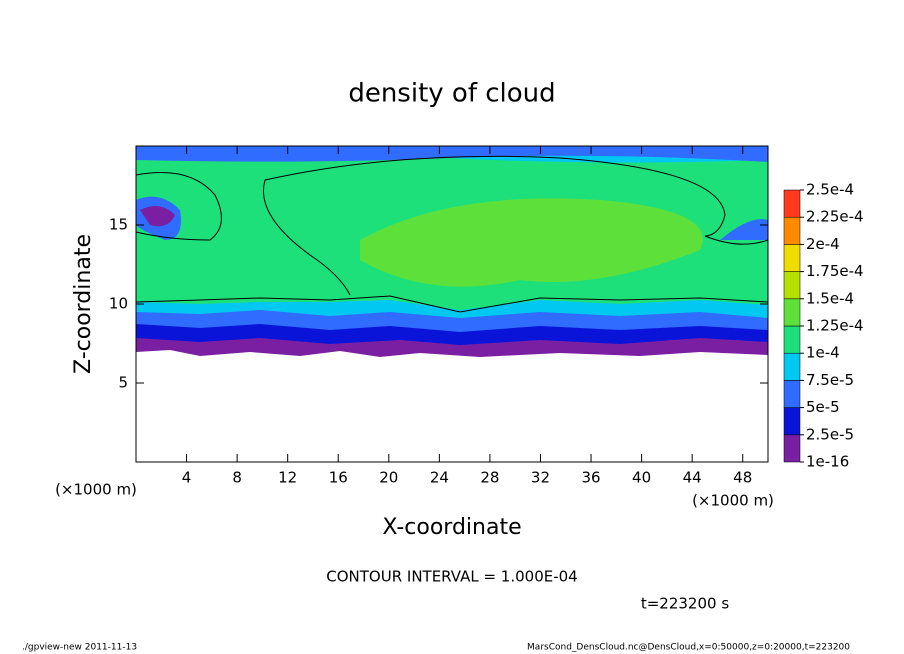 The image size is (904, 654). I want to click on x-tick-label: 48, so click(742, 478).